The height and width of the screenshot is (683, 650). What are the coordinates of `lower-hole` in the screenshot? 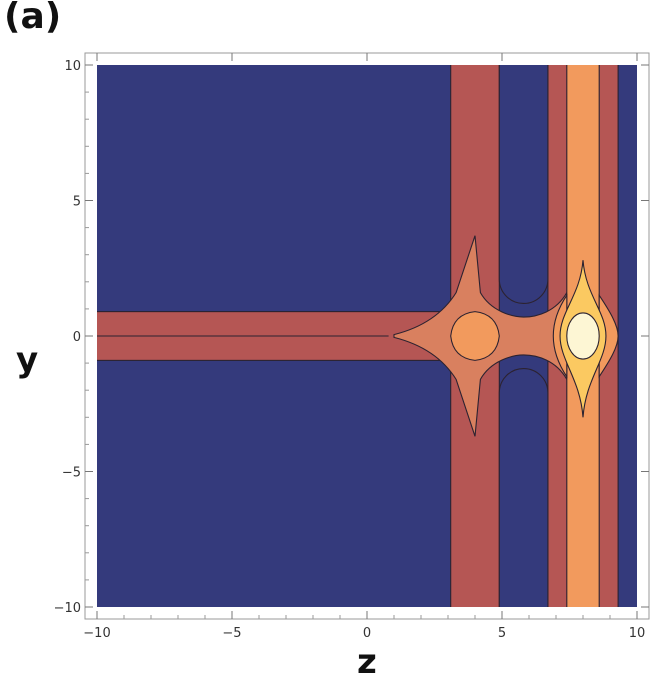 It's located at (523, 487).